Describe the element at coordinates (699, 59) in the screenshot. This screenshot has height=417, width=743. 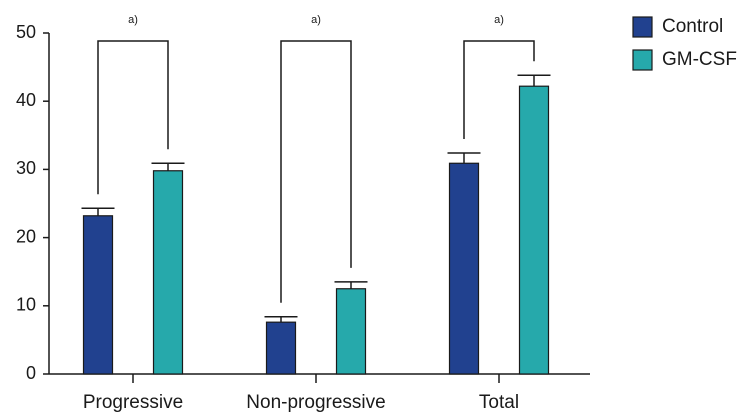
I see `legend-label: GM-CSF` at that location.